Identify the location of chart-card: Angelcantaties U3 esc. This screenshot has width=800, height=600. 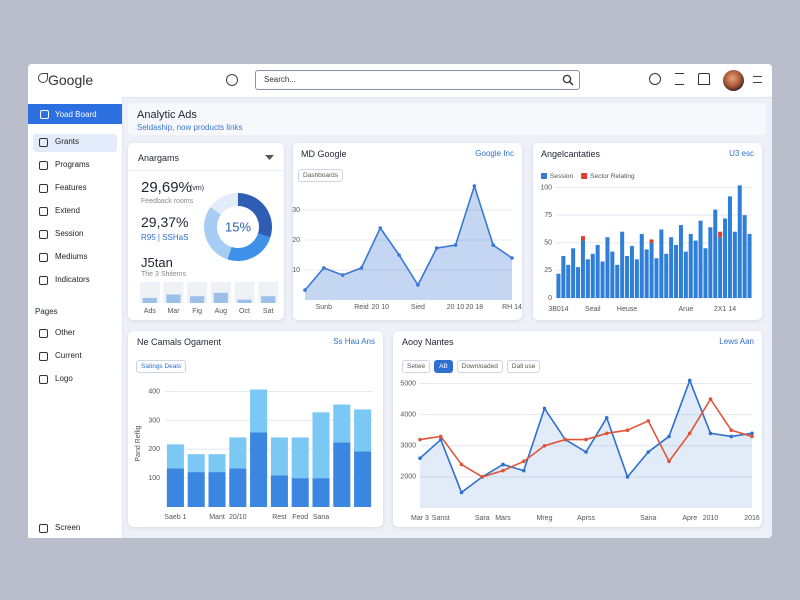
(647, 231).